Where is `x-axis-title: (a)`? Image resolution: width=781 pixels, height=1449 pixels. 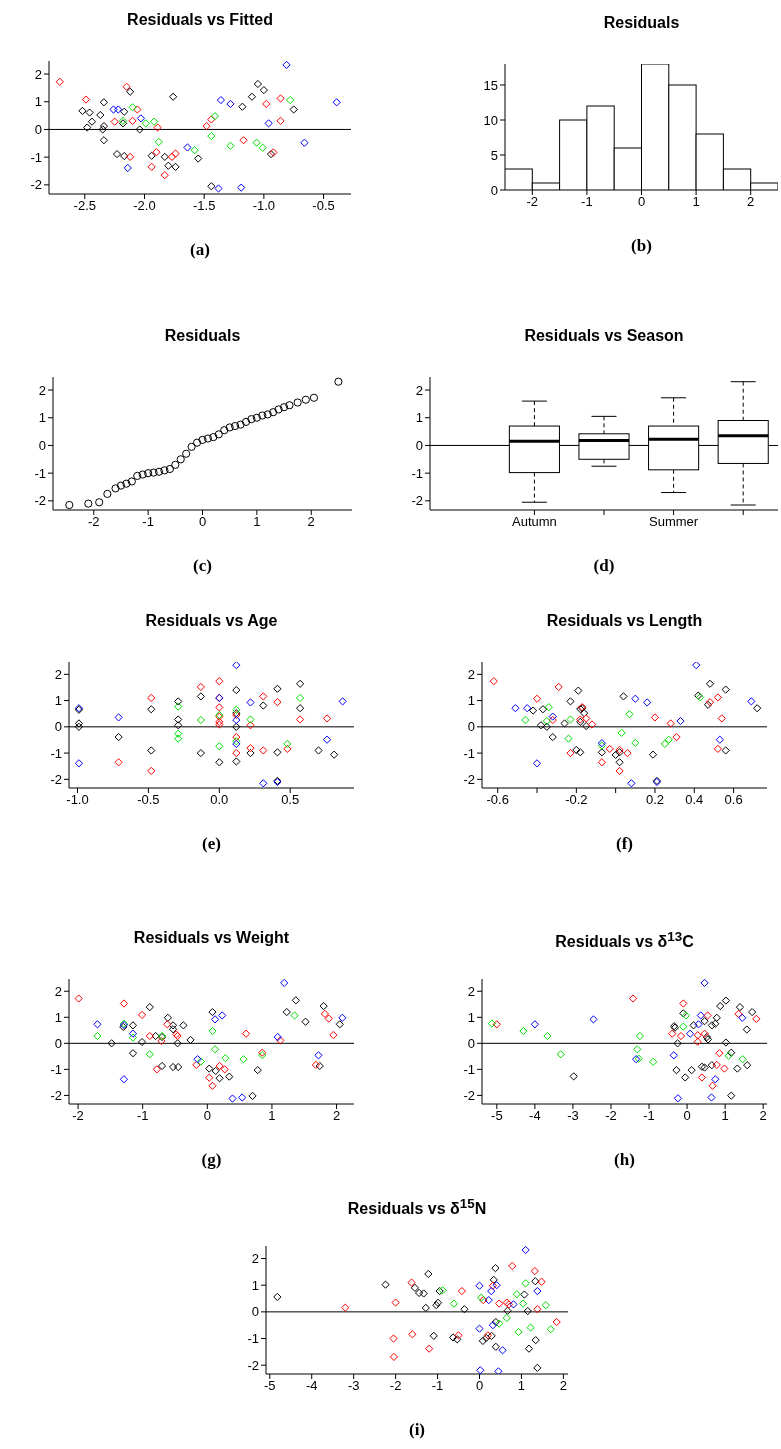 x-axis-title: (a) is located at coordinates (200, 250).